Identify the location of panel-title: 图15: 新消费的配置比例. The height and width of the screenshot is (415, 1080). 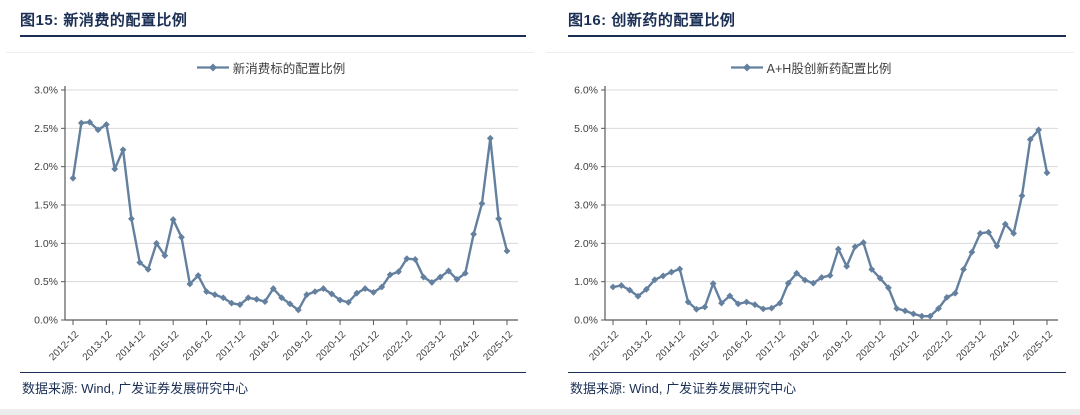
(104, 20).